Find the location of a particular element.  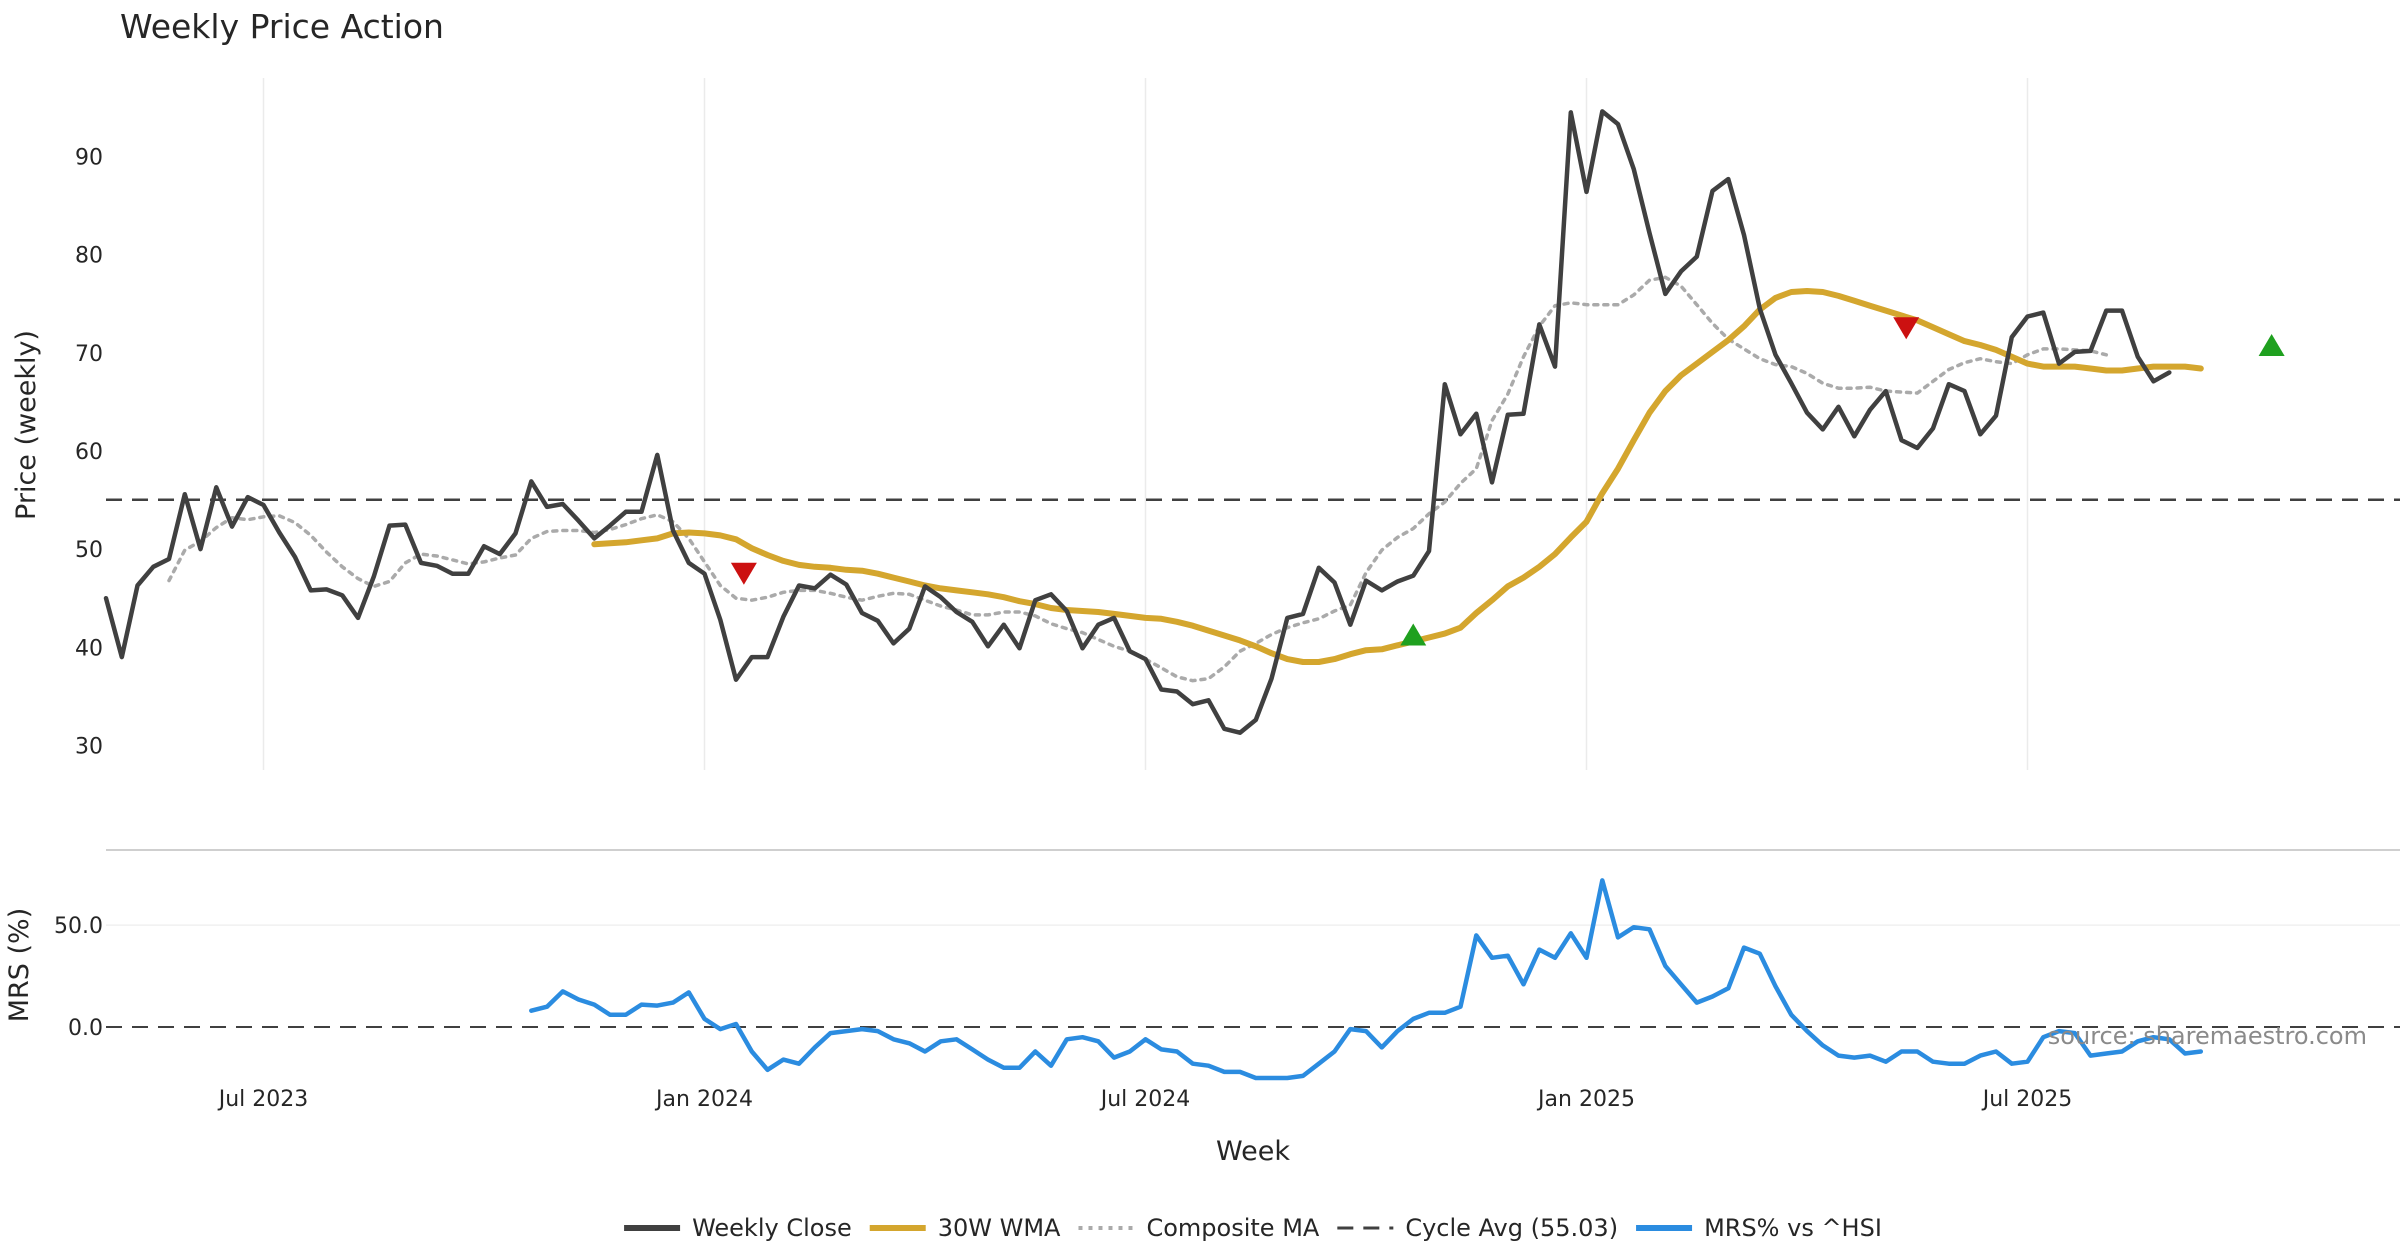

mrs-y-tick-0-0: 0.0 is located at coordinates (85, 1028).